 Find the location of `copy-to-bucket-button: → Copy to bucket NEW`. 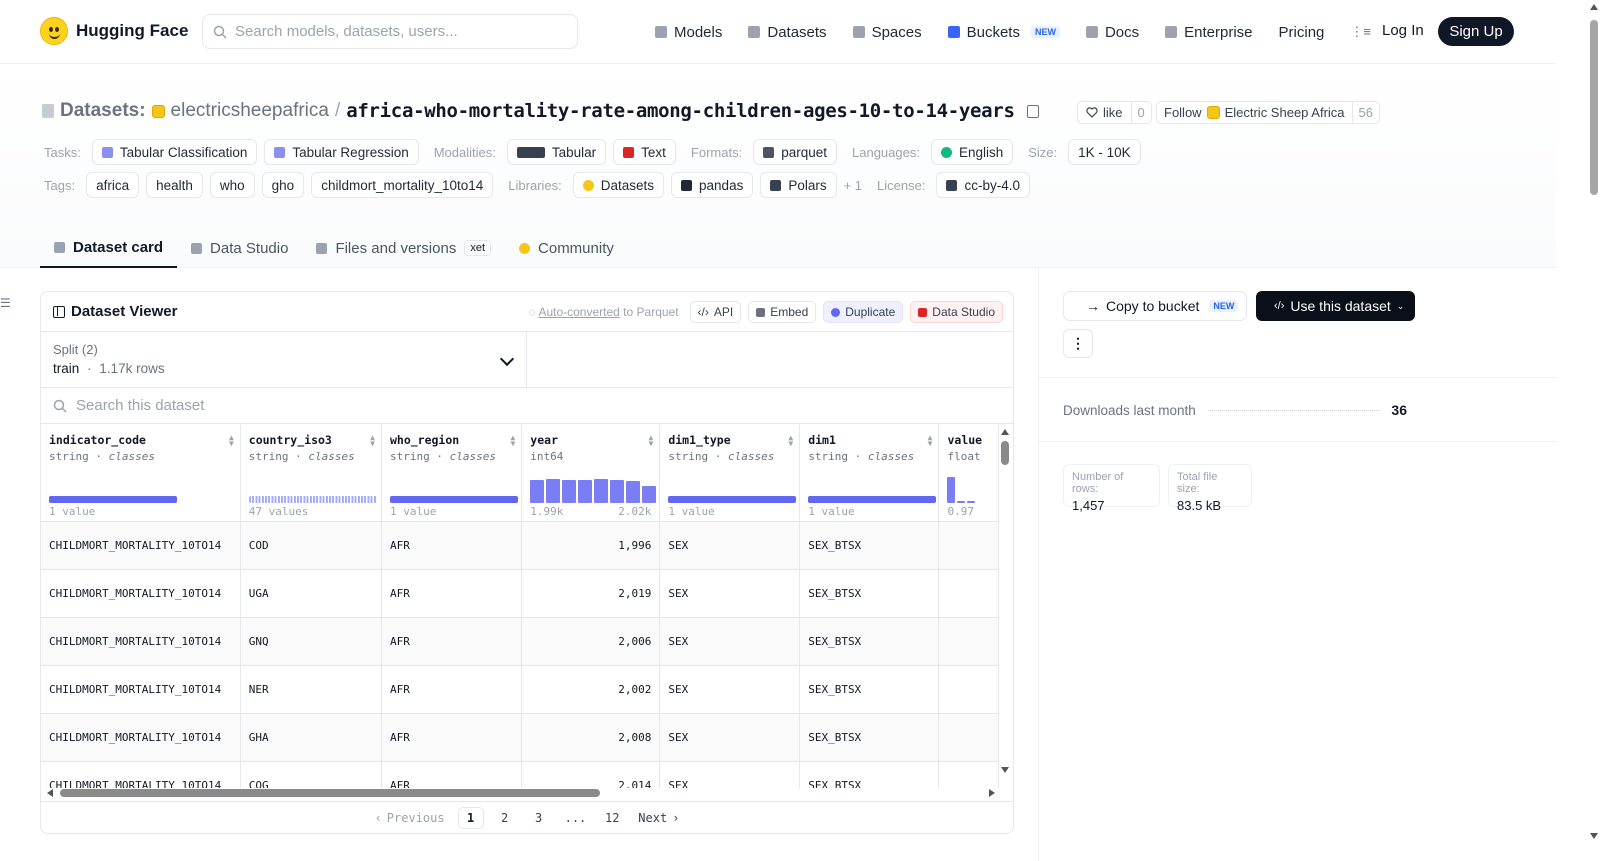

copy-to-bucket-button: → Copy to bucket NEW is located at coordinates (1155, 306).